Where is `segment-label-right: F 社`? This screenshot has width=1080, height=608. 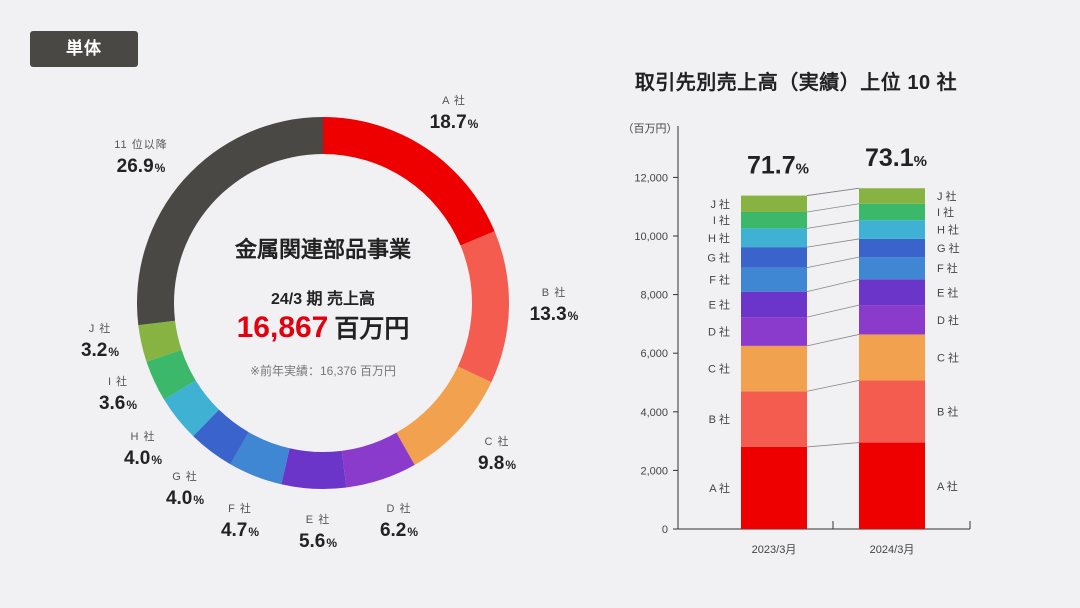
segment-label-right: F 社 is located at coordinates (947, 268).